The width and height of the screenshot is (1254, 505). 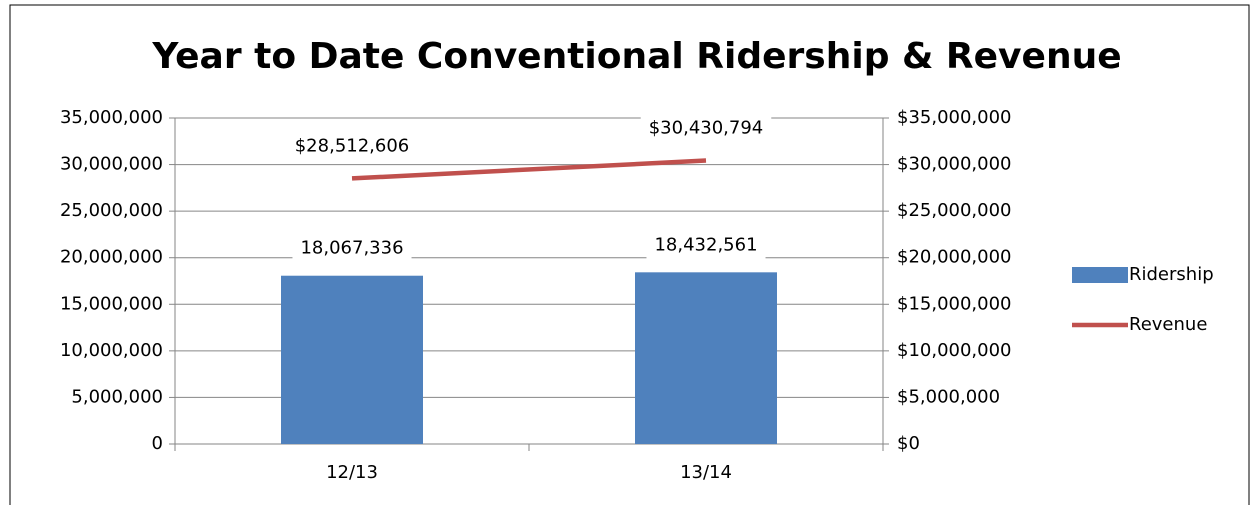 What do you see at coordinates (352, 472) in the screenshot?
I see `x-tick-label: 12/13` at bounding box center [352, 472].